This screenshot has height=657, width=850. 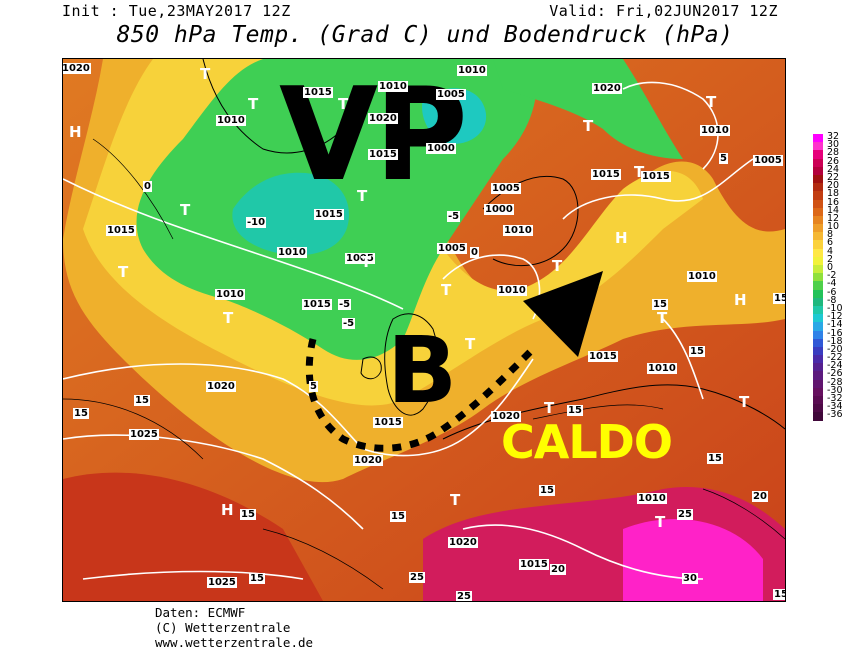 I want to click on red-zone-sw, so click(x=193, y=536).